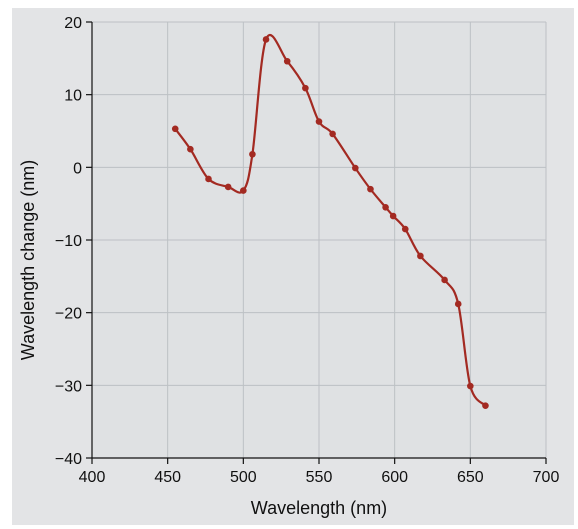 The image size is (578, 529). What do you see at coordinates (28, 260) in the screenshot?
I see `y-axis-label: Wavelength change (nm)` at bounding box center [28, 260].